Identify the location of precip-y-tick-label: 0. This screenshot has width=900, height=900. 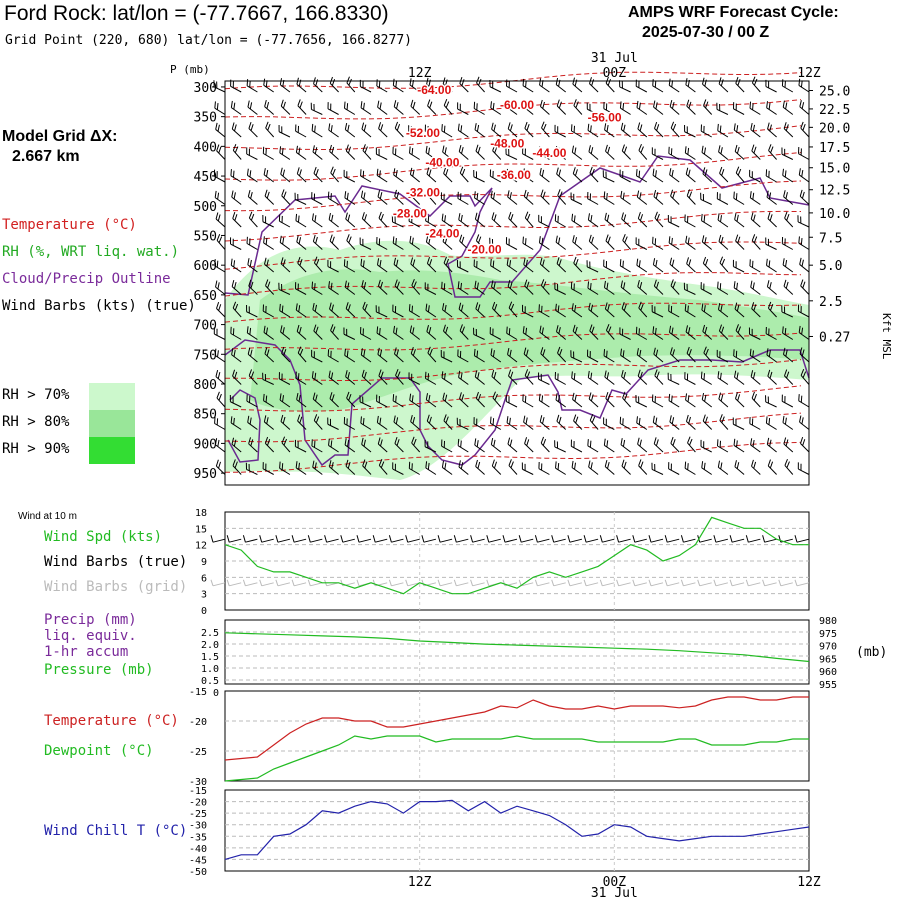
(216, 693).